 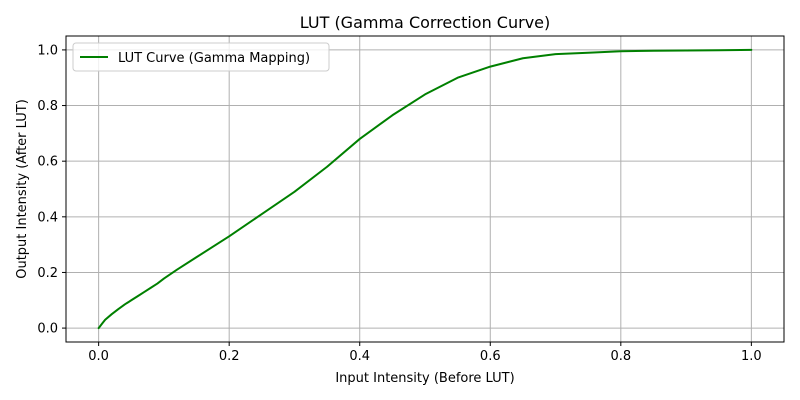 I want to click on y-tick-label: 1.0, so click(x=47, y=50).